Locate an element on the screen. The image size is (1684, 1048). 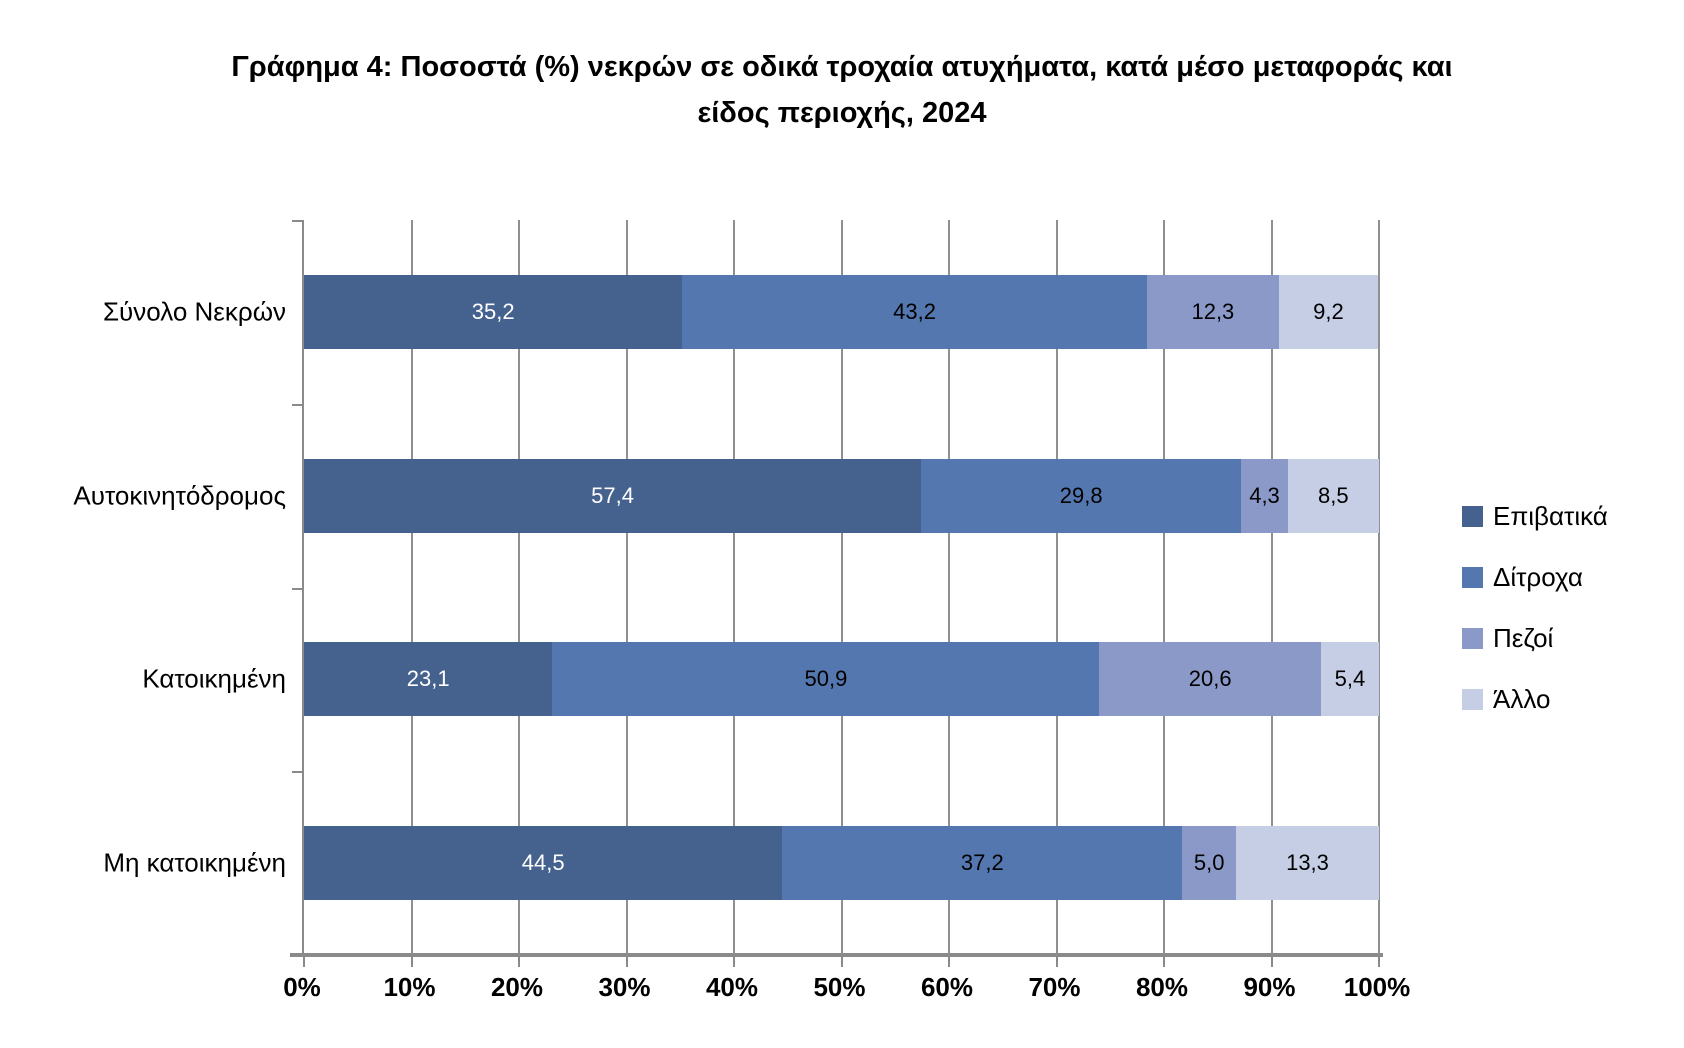
bar-segment: 35,2 is located at coordinates (493, 311).